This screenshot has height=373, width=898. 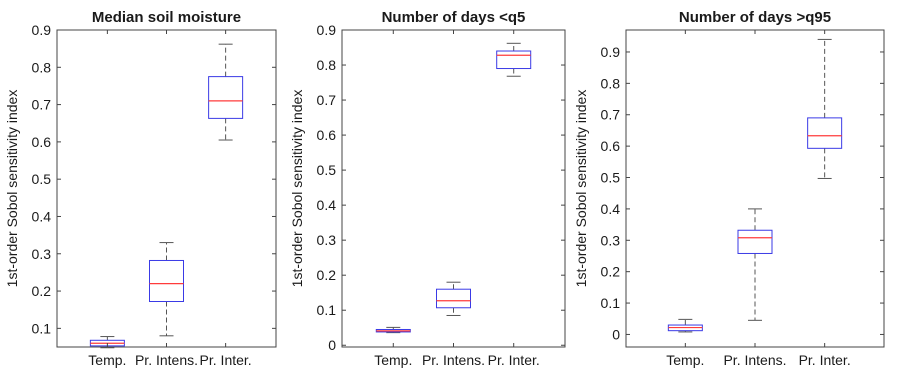 I want to click on chart-title: Number of days >q95, so click(x=755, y=17).